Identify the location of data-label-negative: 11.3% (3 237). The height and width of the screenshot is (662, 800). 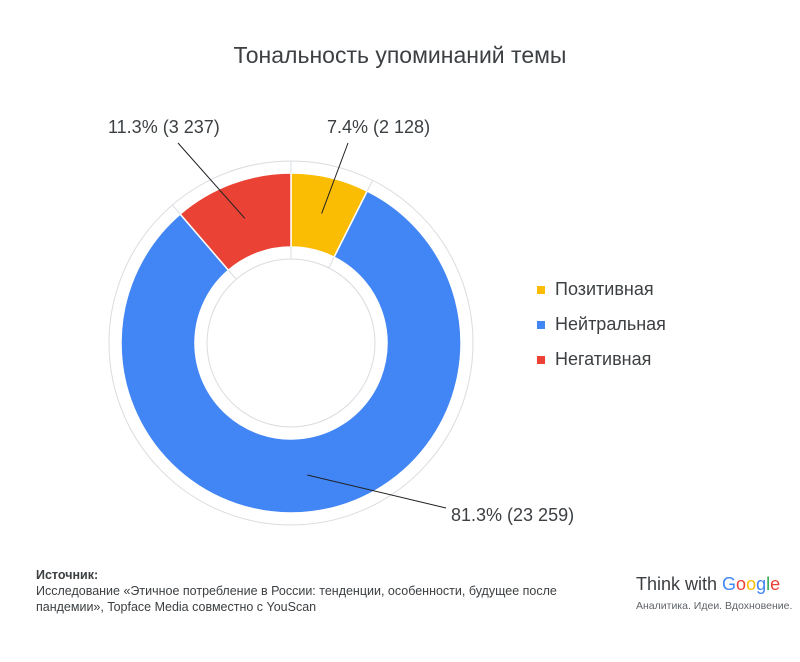
(164, 127).